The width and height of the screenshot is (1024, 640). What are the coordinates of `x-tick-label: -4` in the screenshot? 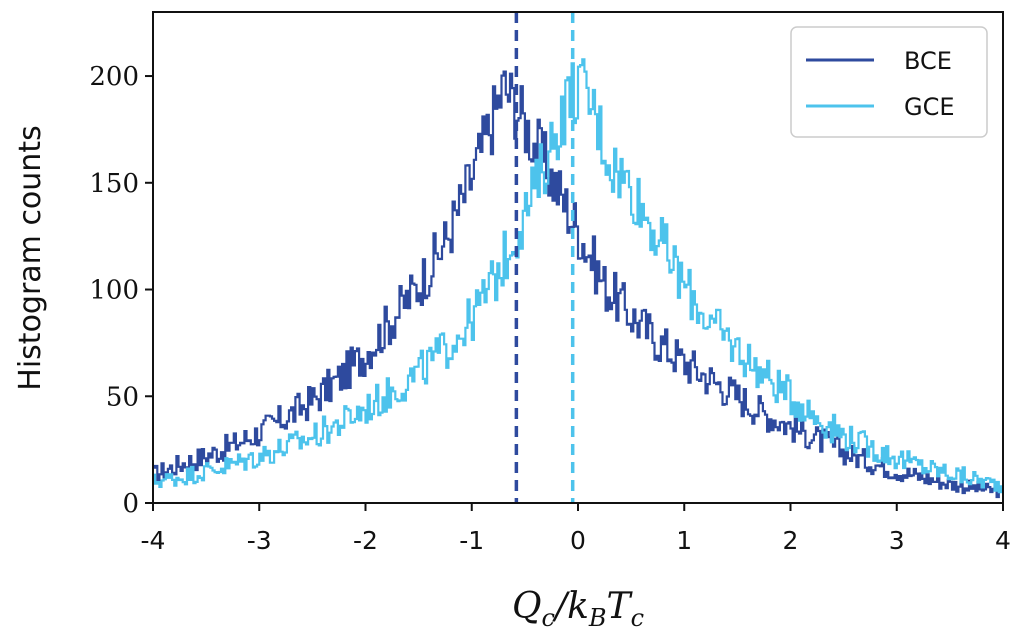 It's located at (153, 540).